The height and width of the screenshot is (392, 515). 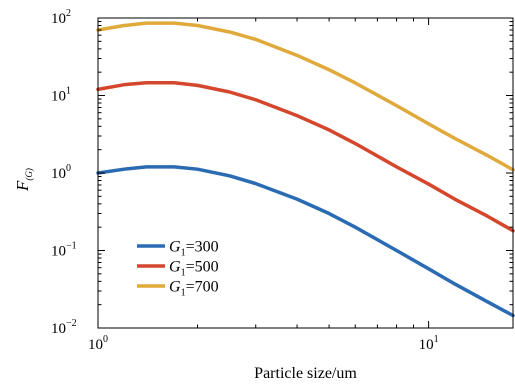 I want to click on y-axis-title: F(G), so click(x=23, y=180).